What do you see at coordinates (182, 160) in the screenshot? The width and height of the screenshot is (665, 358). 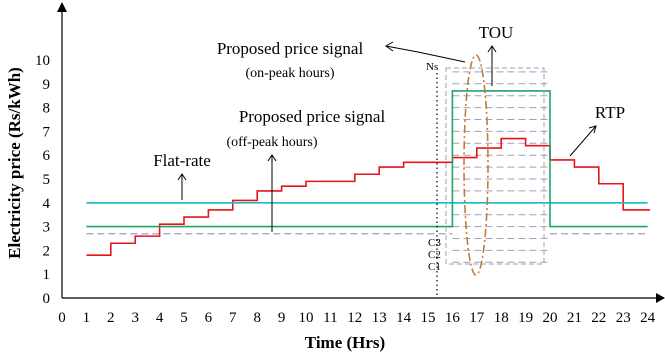 I see `annotation-flat-rate: Flat-rate` at bounding box center [182, 160].